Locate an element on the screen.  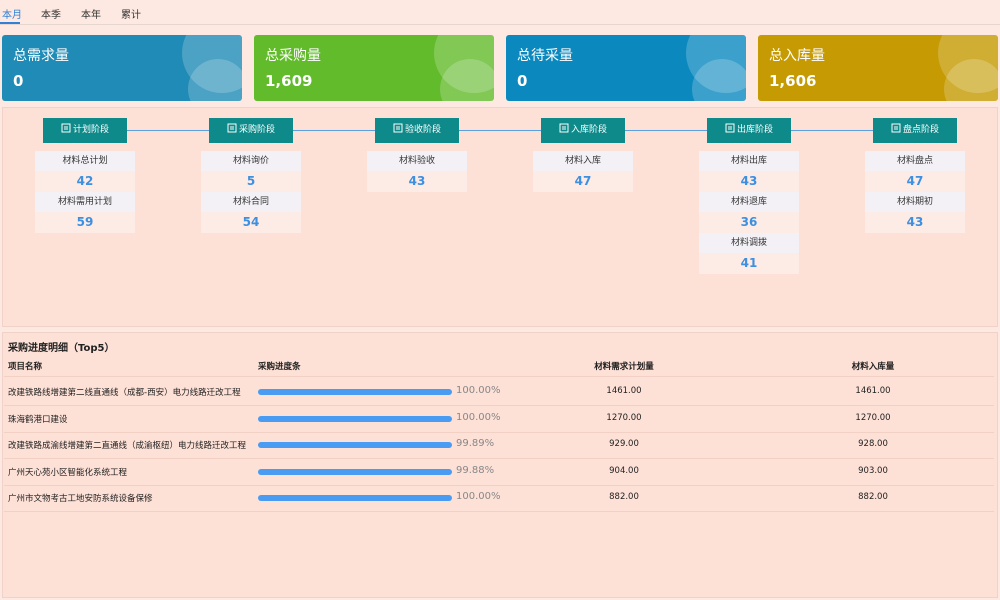
item-value: 54 is located at coordinates (251, 222).